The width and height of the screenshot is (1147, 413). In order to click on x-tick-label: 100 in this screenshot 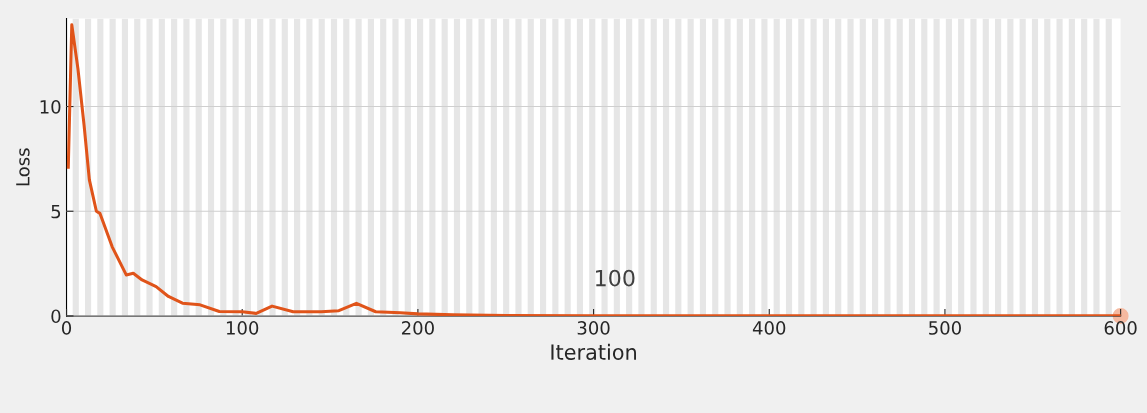, I will do `click(242, 328)`.